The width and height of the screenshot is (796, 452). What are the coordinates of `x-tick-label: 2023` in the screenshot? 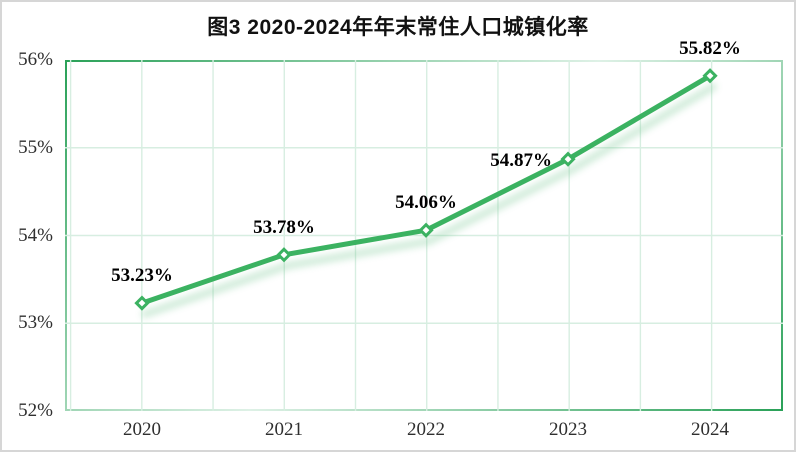 It's located at (568, 429).